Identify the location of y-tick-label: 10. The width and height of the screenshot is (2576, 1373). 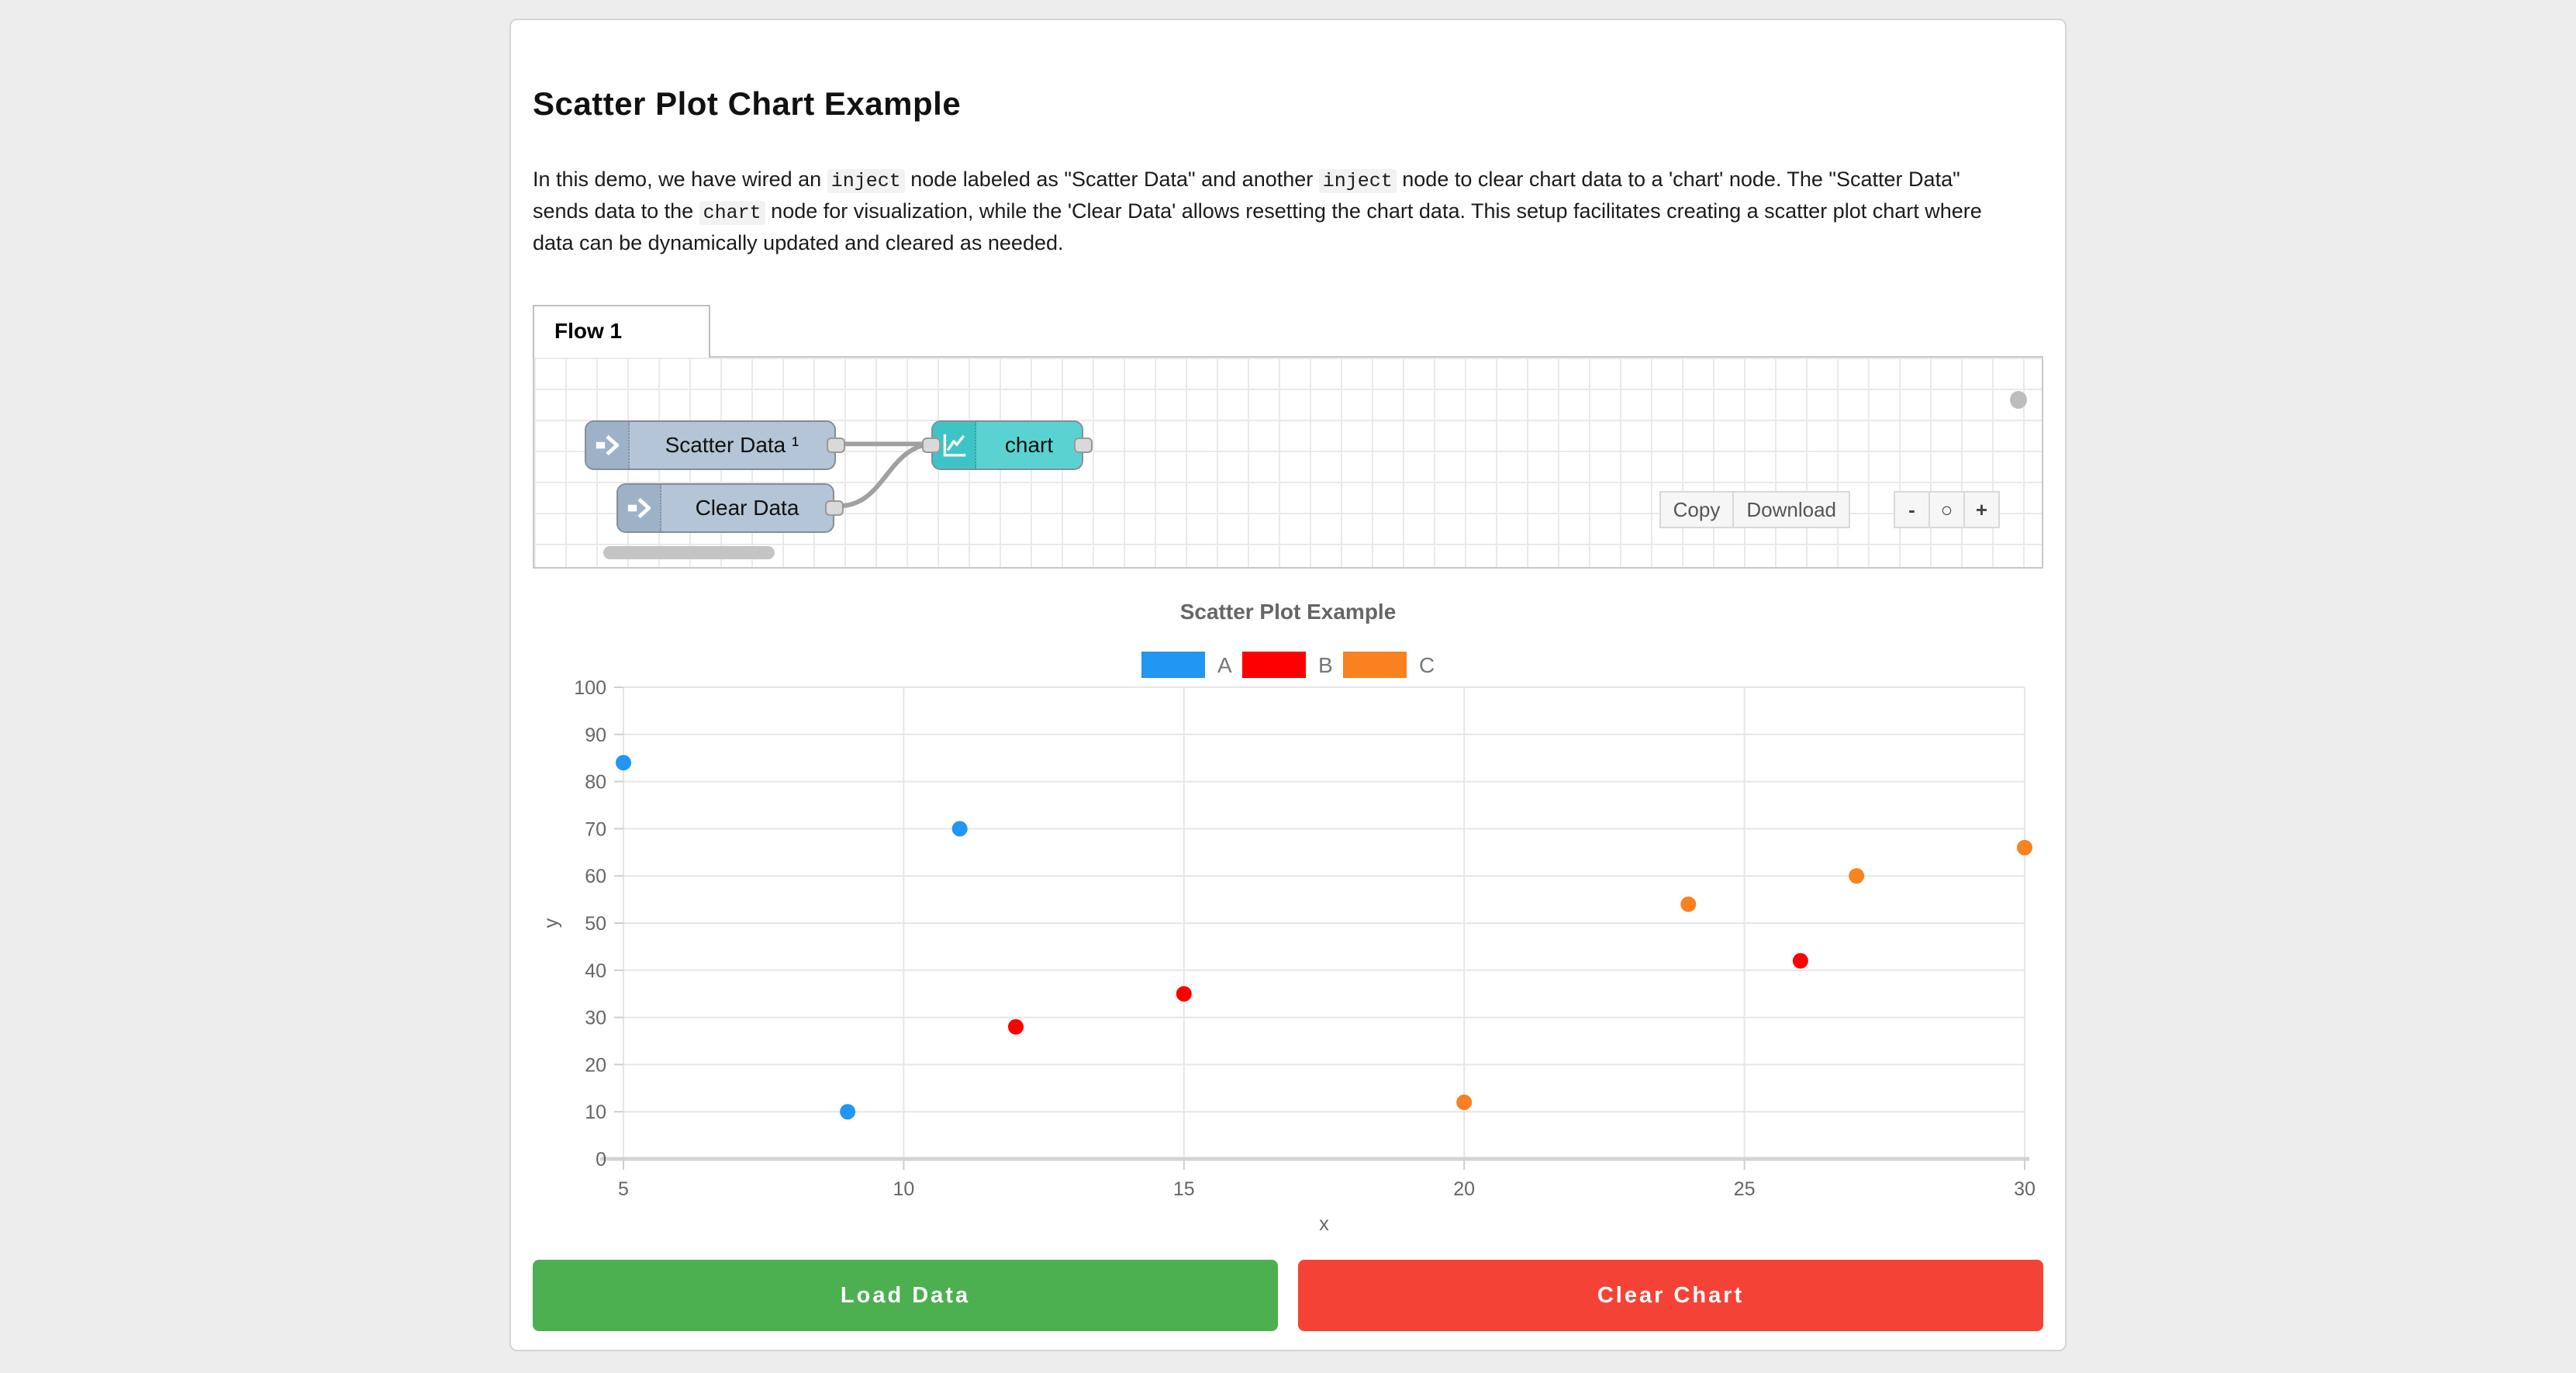
(596, 1112).